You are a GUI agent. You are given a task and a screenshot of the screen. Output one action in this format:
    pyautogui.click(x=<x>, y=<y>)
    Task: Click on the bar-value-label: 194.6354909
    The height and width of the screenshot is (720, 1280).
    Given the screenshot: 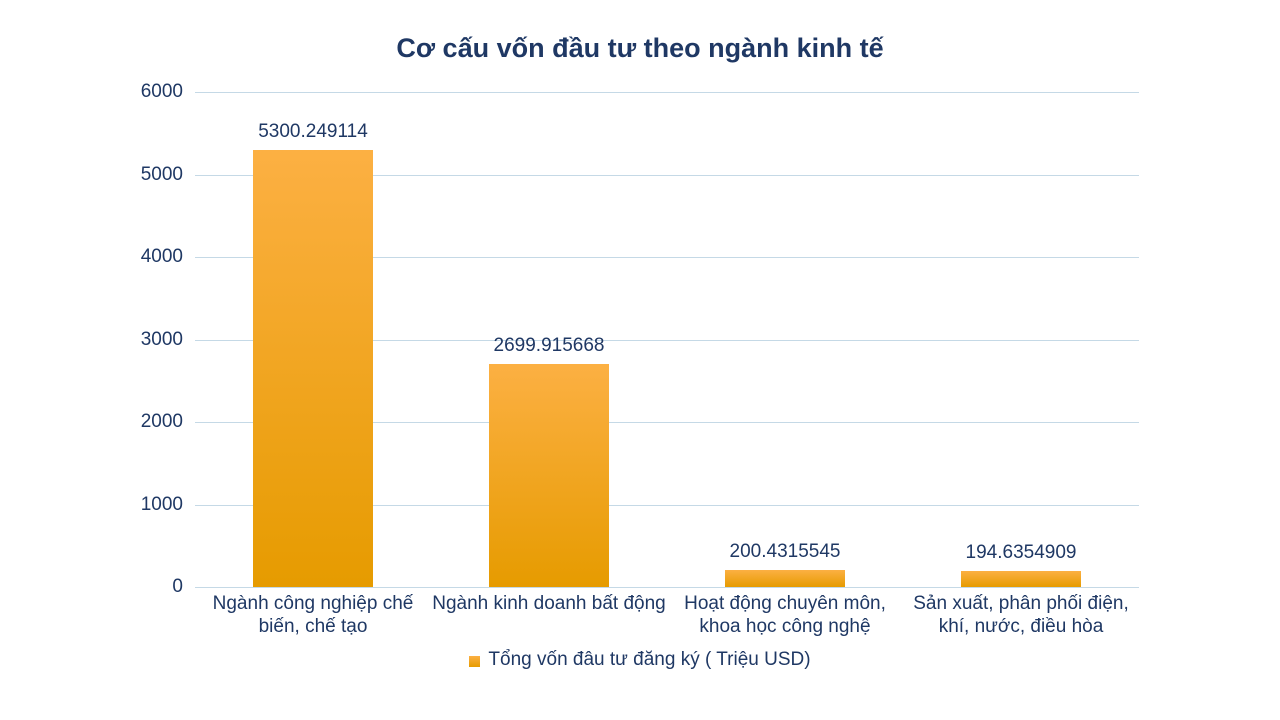 What is the action you would take?
    pyautogui.click(x=1021, y=552)
    